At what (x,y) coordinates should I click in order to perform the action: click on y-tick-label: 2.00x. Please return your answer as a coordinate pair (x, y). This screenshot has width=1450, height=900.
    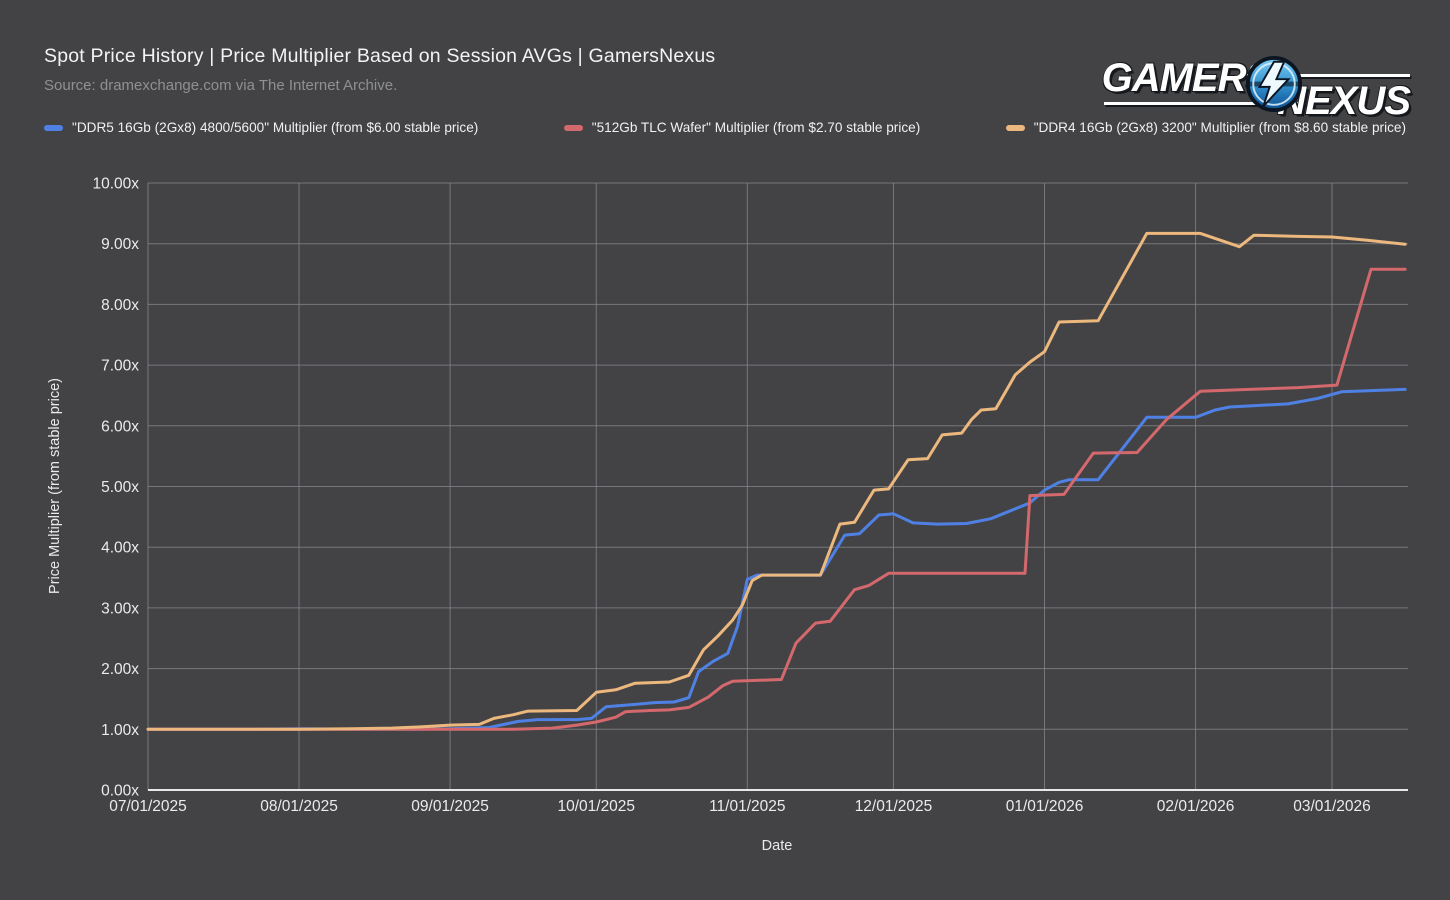
    Looking at the image, I should click on (120, 669).